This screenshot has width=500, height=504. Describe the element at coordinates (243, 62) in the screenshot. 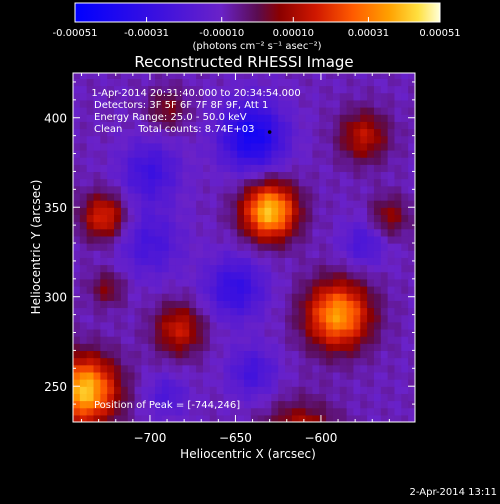

I see `chart-title: Reconstructed RHESSI Image` at that location.